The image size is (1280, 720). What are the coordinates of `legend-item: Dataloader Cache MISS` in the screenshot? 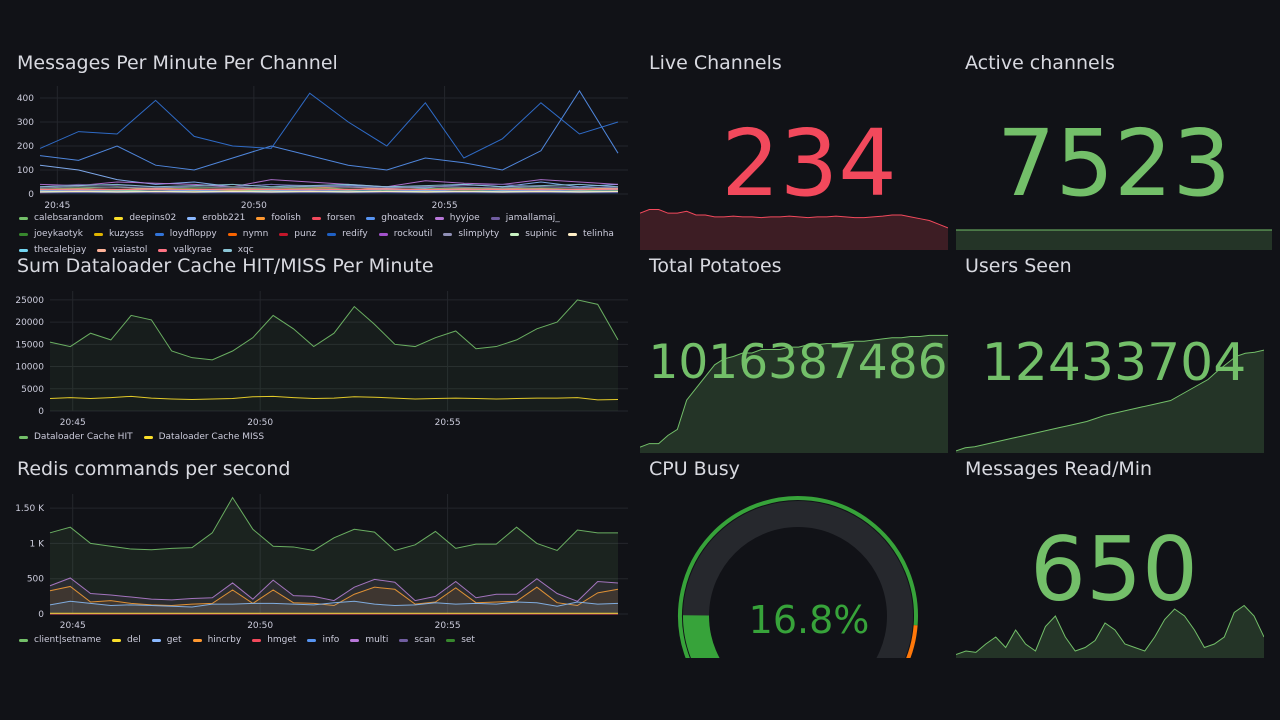 It's located at (204, 437).